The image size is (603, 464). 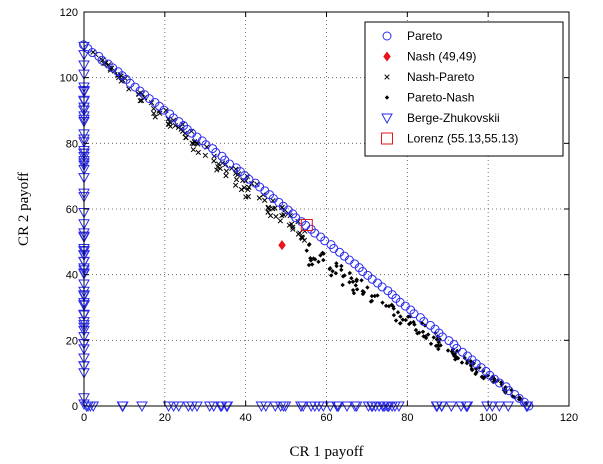 I want to click on legend-marker-berge-zhukovskii, so click(x=387, y=119).